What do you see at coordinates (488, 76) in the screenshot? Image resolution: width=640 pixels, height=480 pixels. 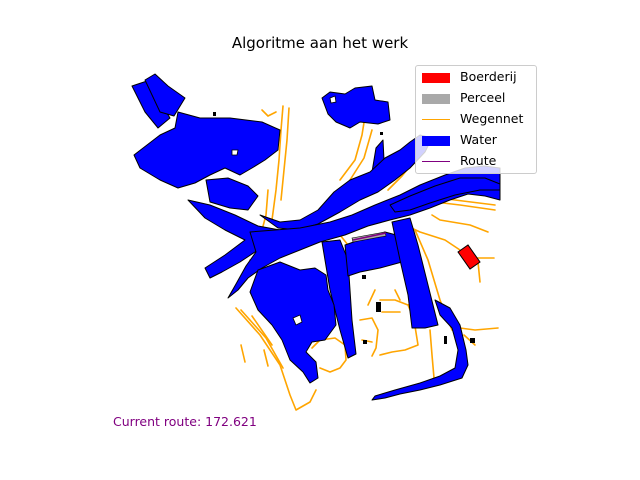 I see `legend-label: Boerderij` at bounding box center [488, 76].